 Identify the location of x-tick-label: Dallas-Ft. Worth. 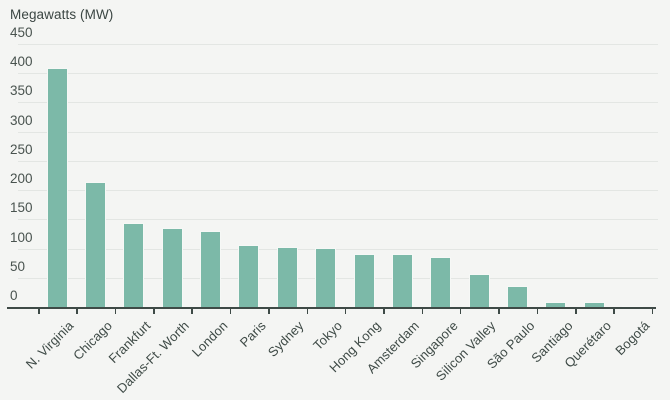
(152, 357).